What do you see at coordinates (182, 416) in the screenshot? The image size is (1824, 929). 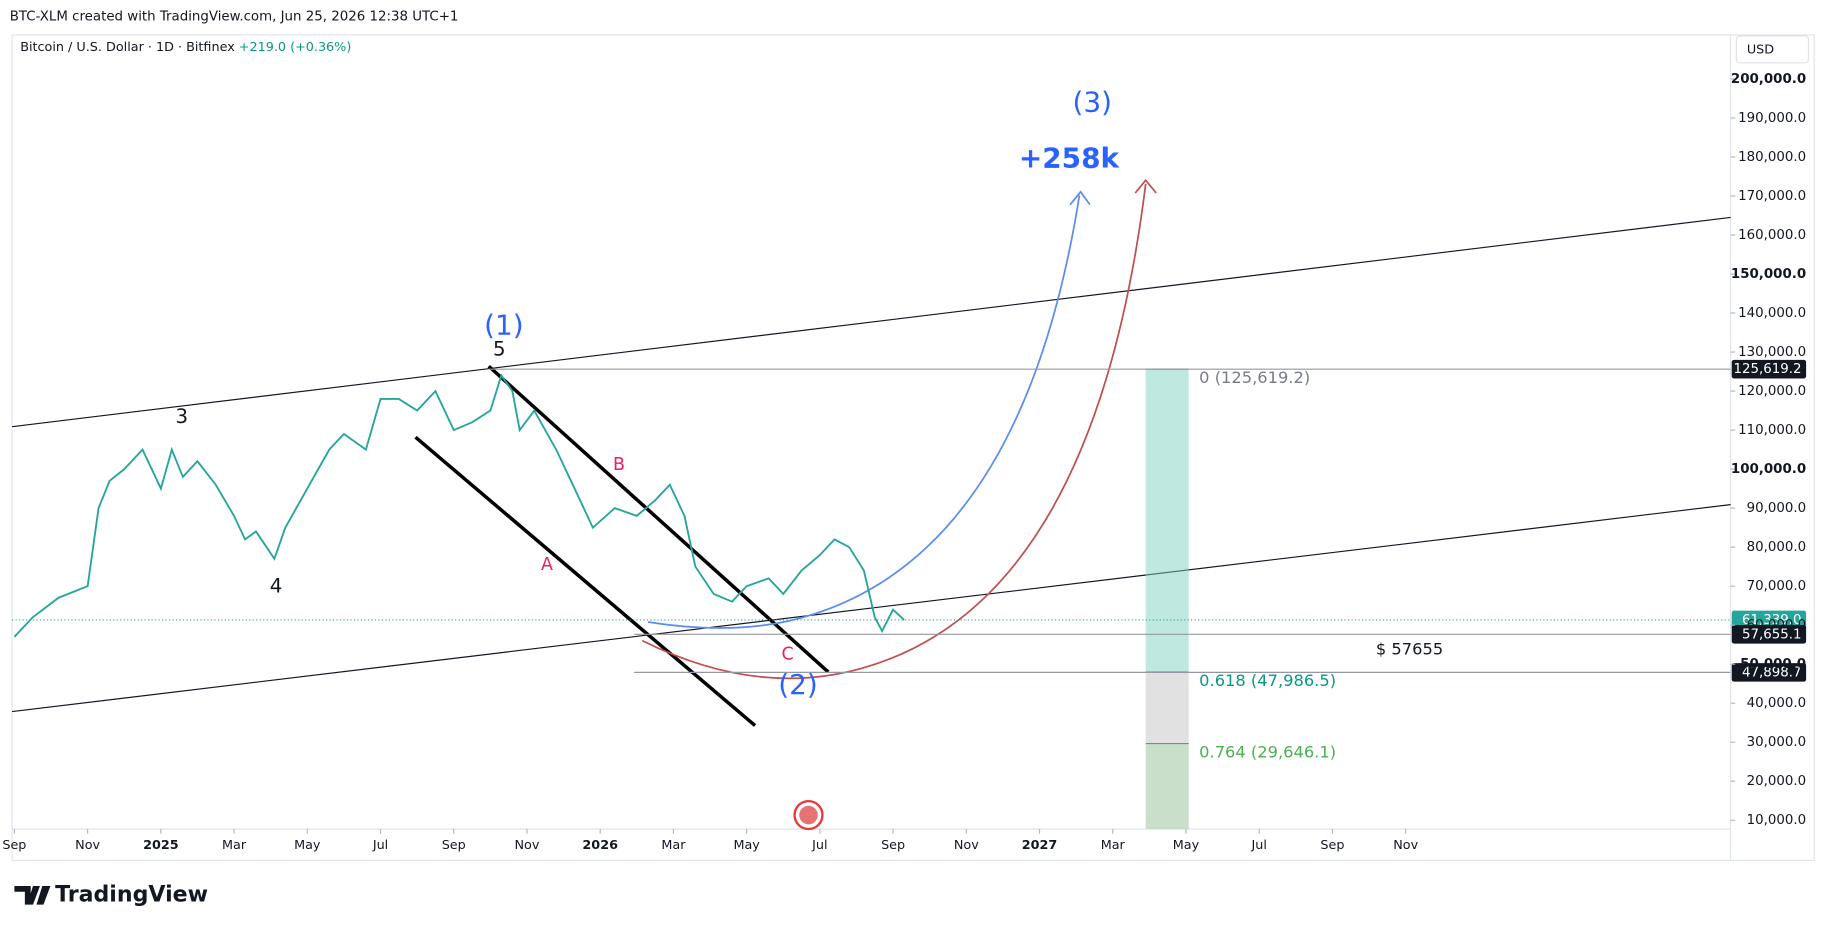 I see `wave-label: 3` at bounding box center [182, 416].